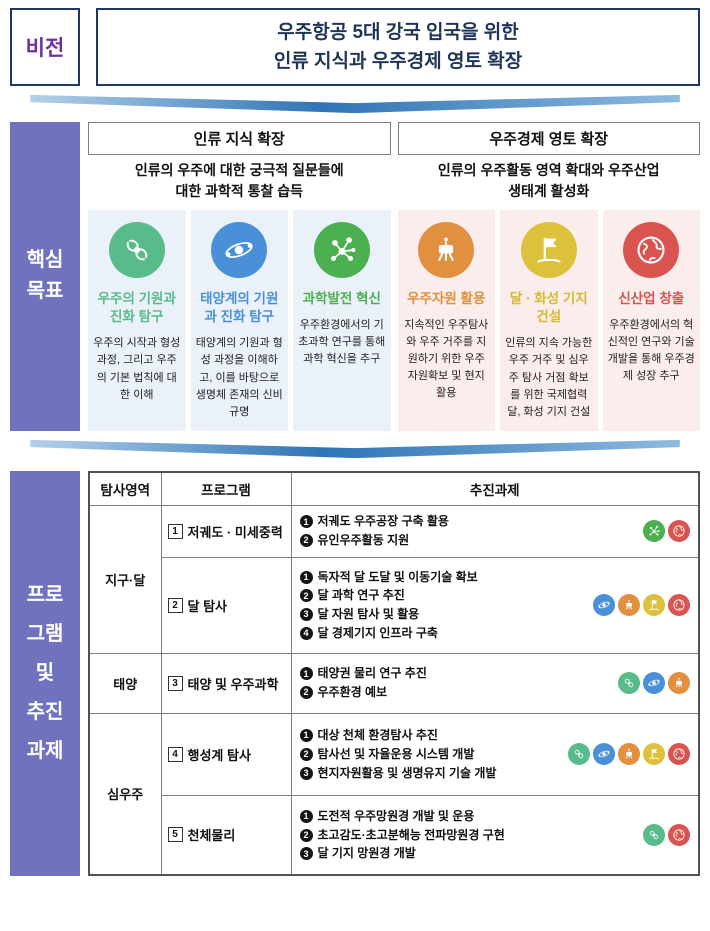 The width and height of the screenshot is (710, 931). I want to click on tasks-cell: 1 태양권 물리 연구 추진 2 우주환경 예보, so click(495, 683).